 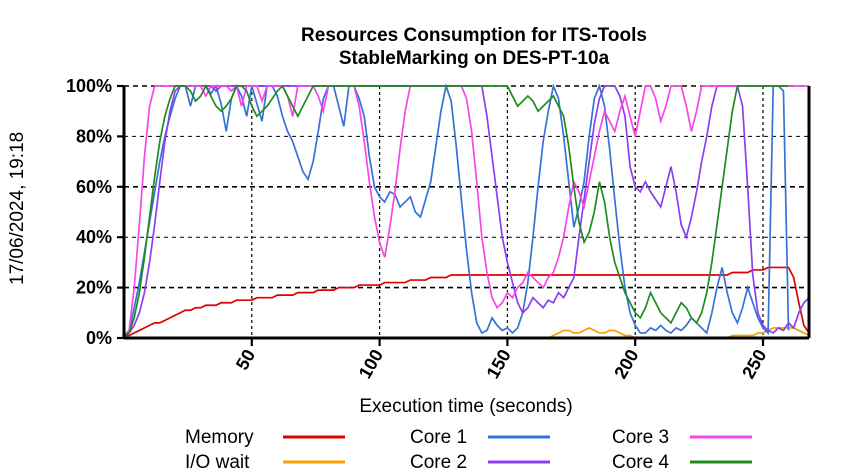 I want to click on y-axis-ticks: 0% 20% 40% 60% 80% 100%, so click(x=95, y=212).